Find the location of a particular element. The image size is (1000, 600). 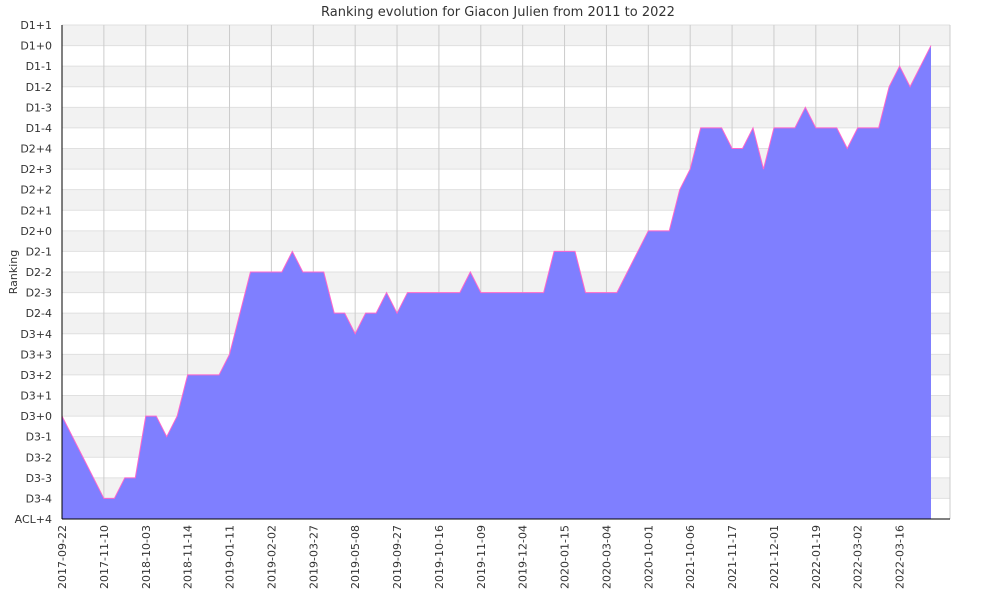

x-tick-label: 2020-10-01 is located at coordinates (648, 557).